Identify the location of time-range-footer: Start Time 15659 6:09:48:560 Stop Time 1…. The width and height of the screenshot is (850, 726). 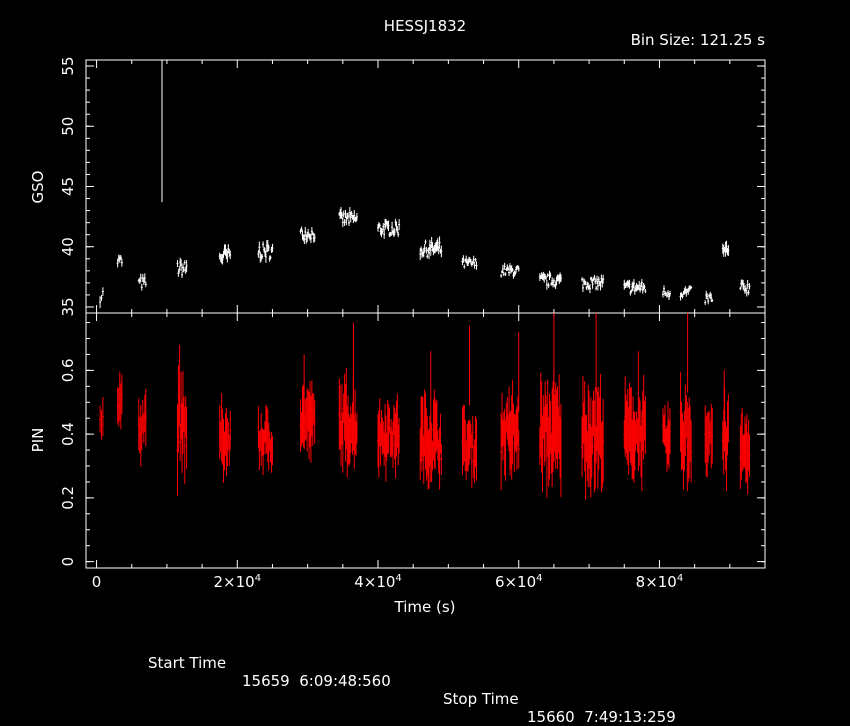
(425, 681).